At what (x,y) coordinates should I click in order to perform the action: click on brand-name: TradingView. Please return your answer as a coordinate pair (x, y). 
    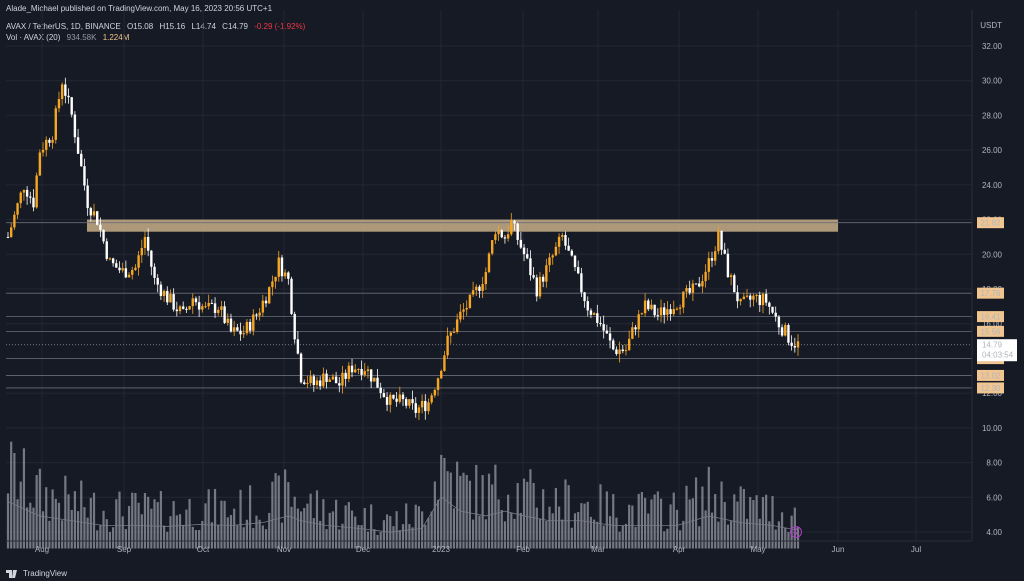
    Looking at the image, I should click on (45, 573).